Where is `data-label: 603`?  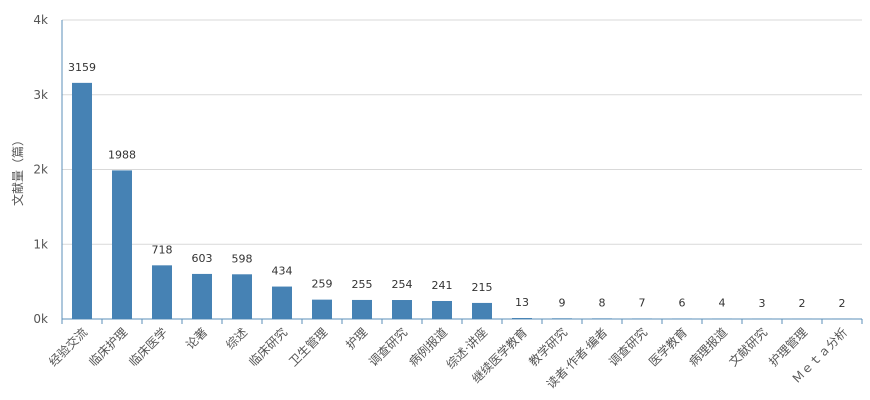
data-label: 603 is located at coordinates (202, 258).